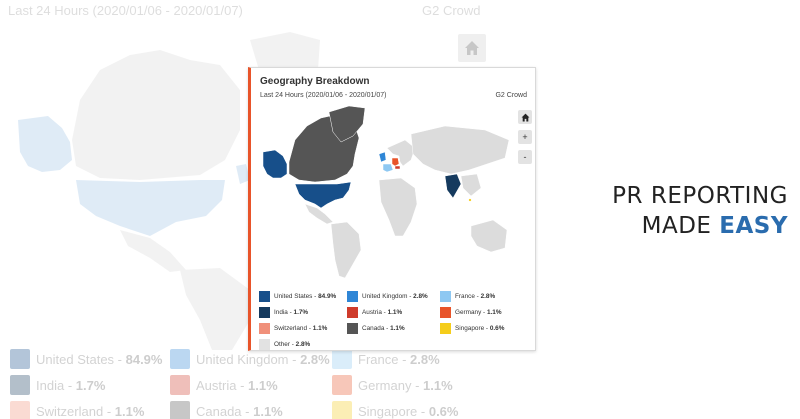 This screenshot has height=419, width=800. I want to click on legend-label: Switzerland, so click(291, 328).